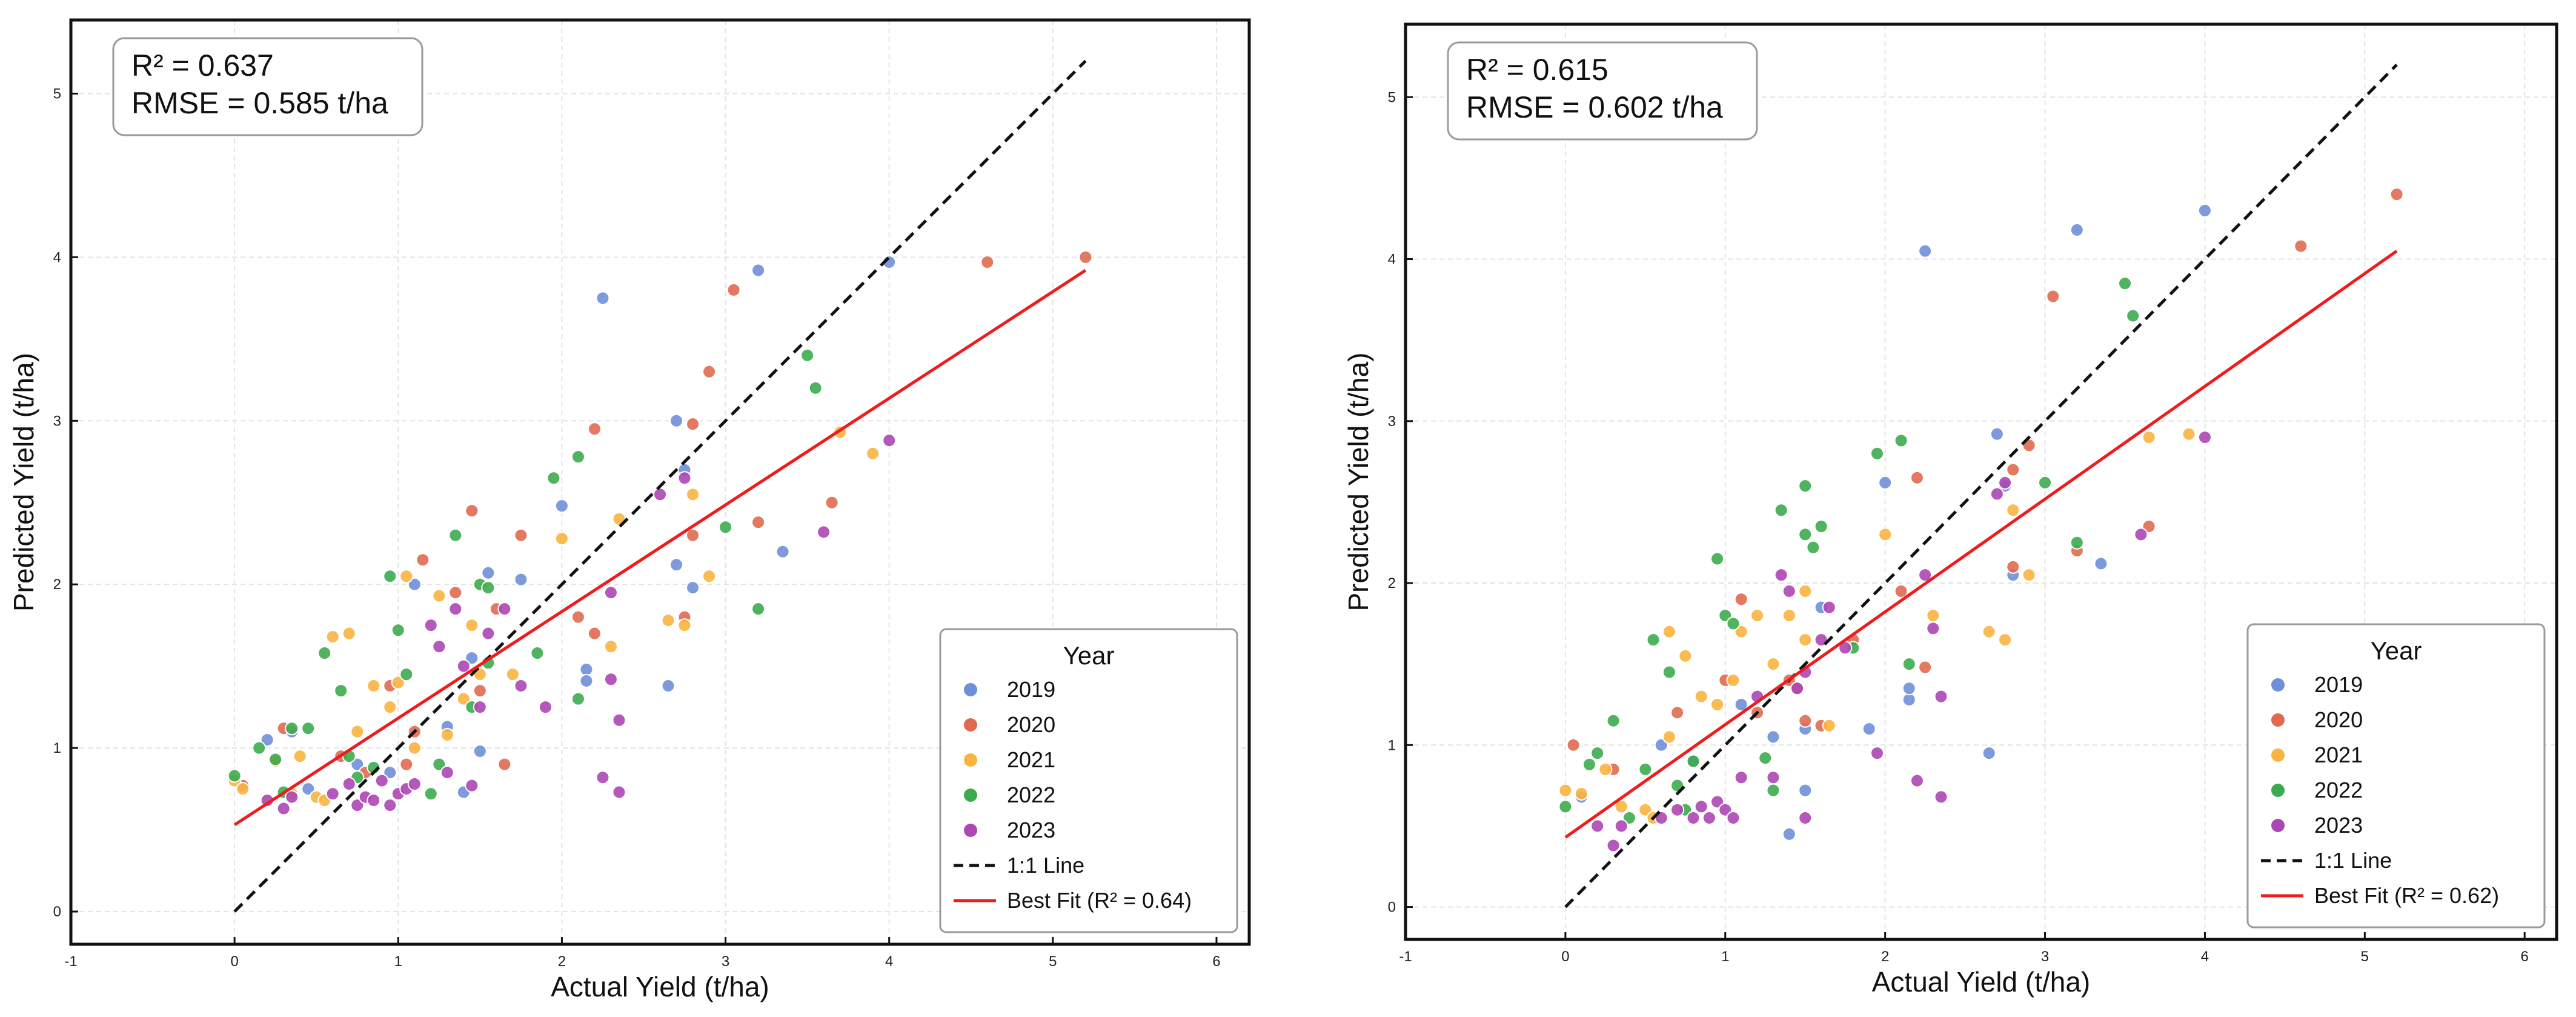 Image resolution: width=2576 pixels, height=1017 pixels. I want to click on x-tick-label: 3, so click(725, 962).